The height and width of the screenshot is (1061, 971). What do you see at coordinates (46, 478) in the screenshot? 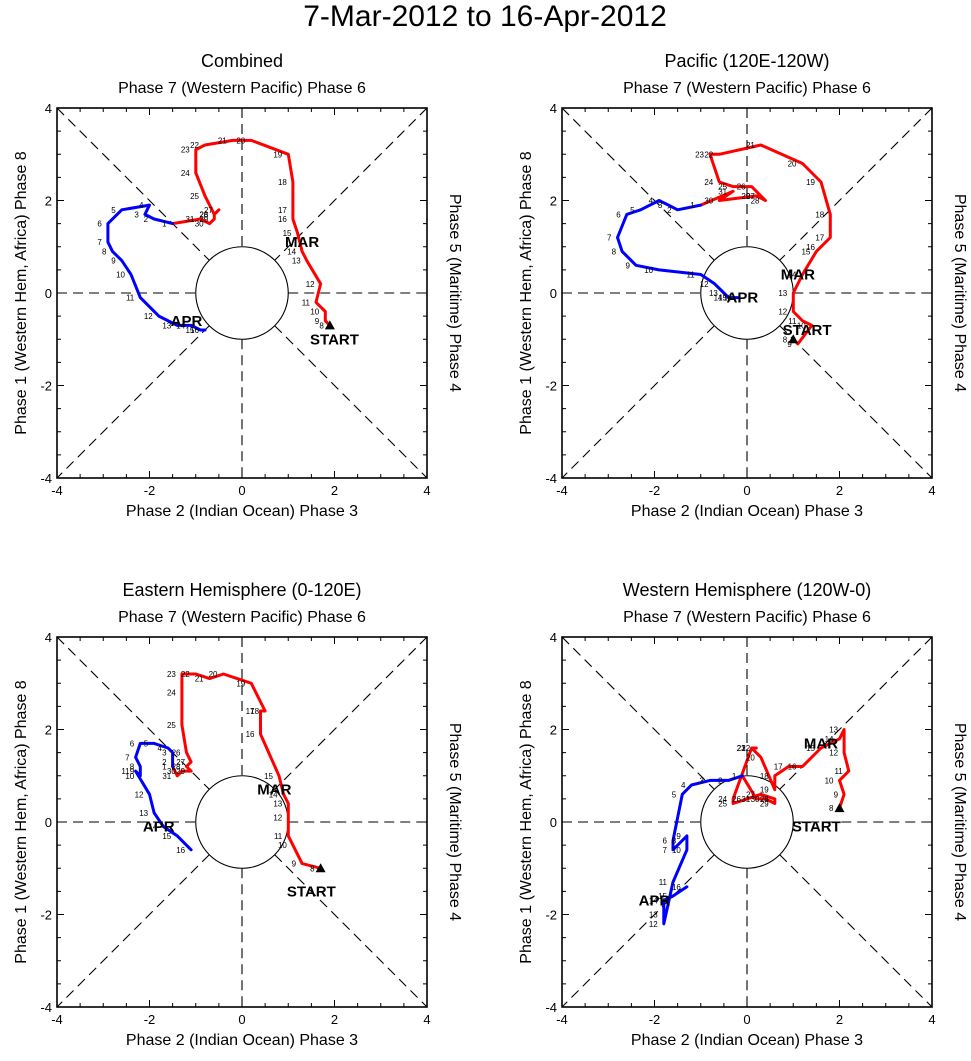
I see `y-tick-label: -4` at bounding box center [46, 478].